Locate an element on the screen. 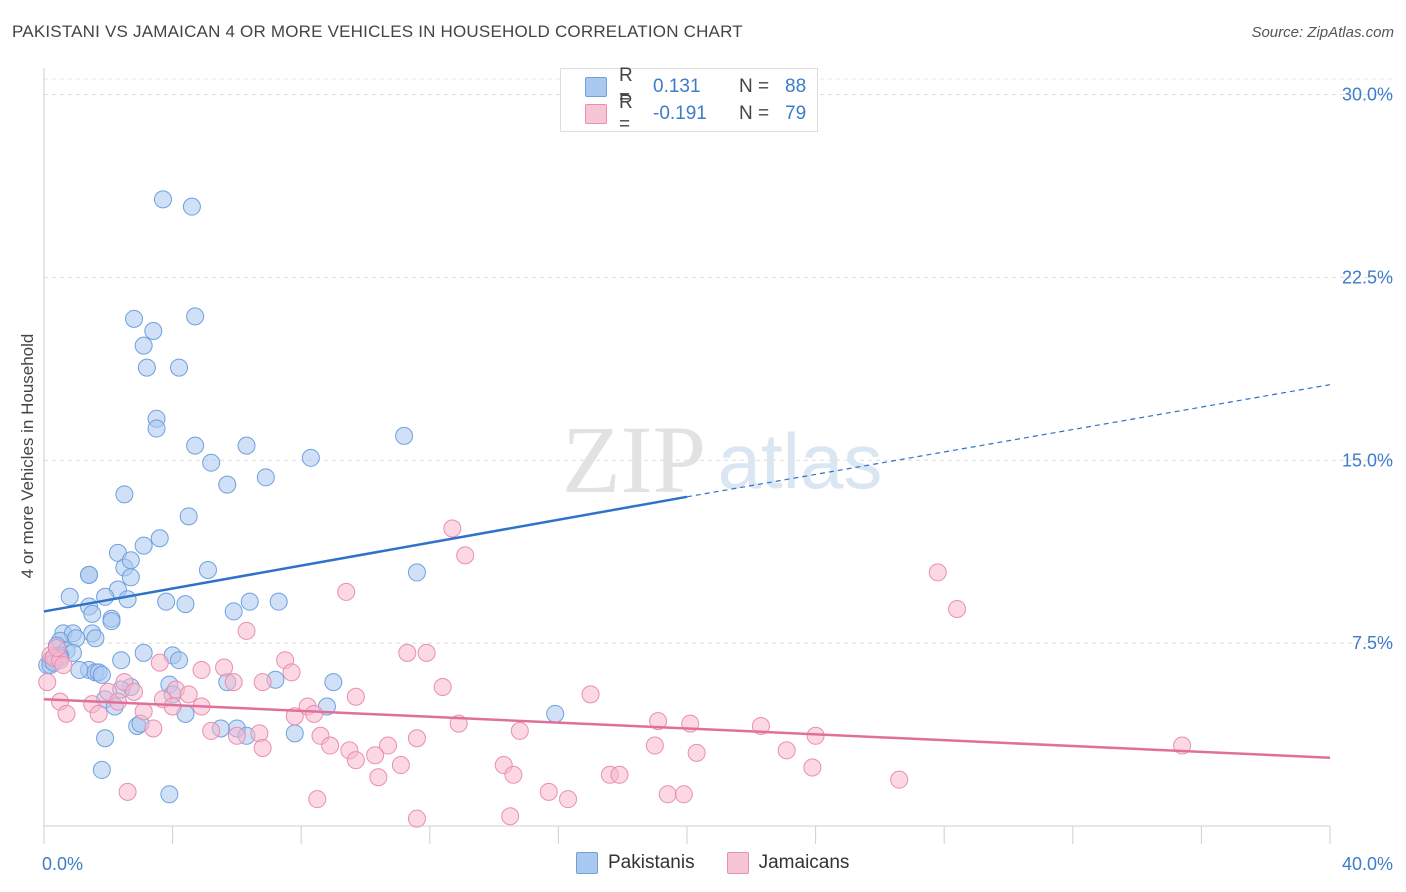  series-legend-pakistanis: Pakistanis is located at coordinates (635, 863).